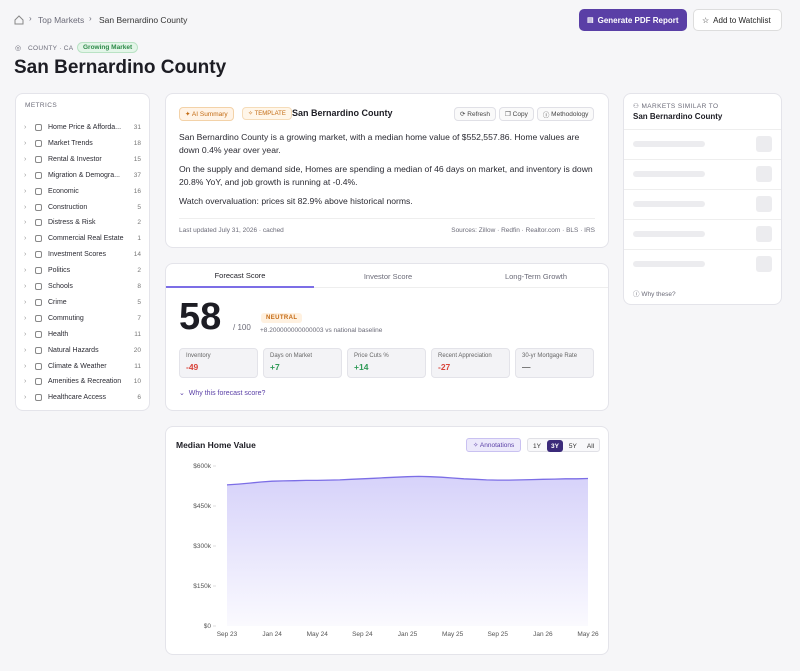  I want to click on metric-count: 14, so click(137, 255).